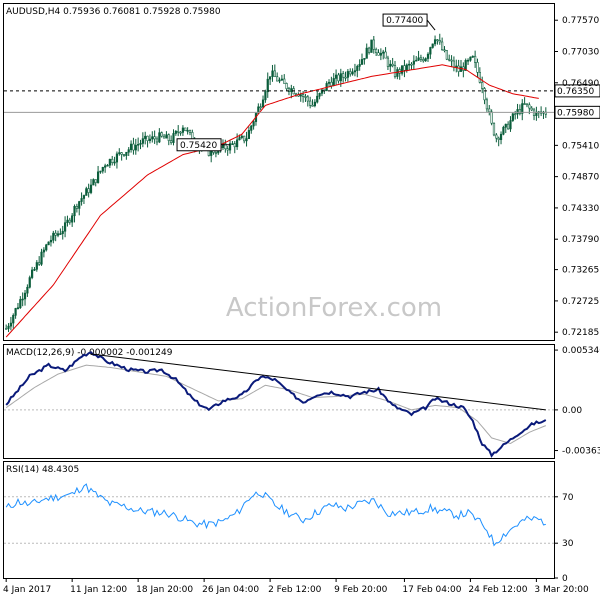 The height and width of the screenshot is (604, 600). What do you see at coordinates (295, 590) in the screenshot?
I see `x-tick-label: 2 Feb 12:00` at bounding box center [295, 590].